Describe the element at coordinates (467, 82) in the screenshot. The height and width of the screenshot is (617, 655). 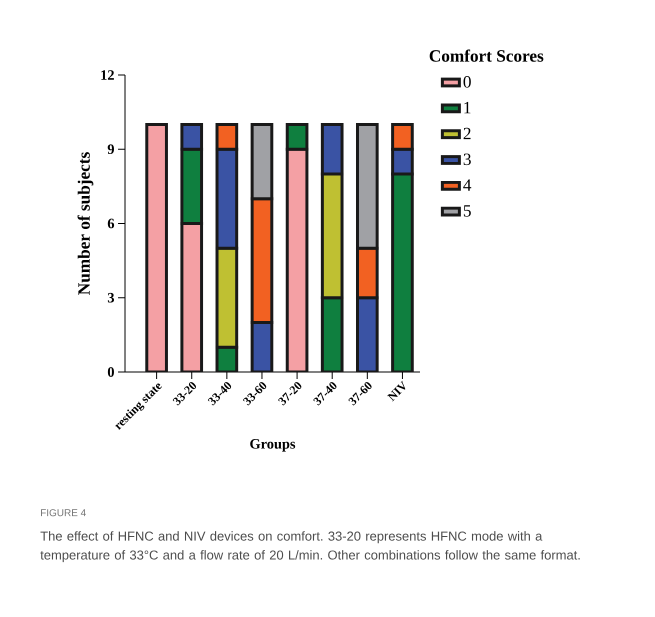
I see `legend-label: 0` at that location.